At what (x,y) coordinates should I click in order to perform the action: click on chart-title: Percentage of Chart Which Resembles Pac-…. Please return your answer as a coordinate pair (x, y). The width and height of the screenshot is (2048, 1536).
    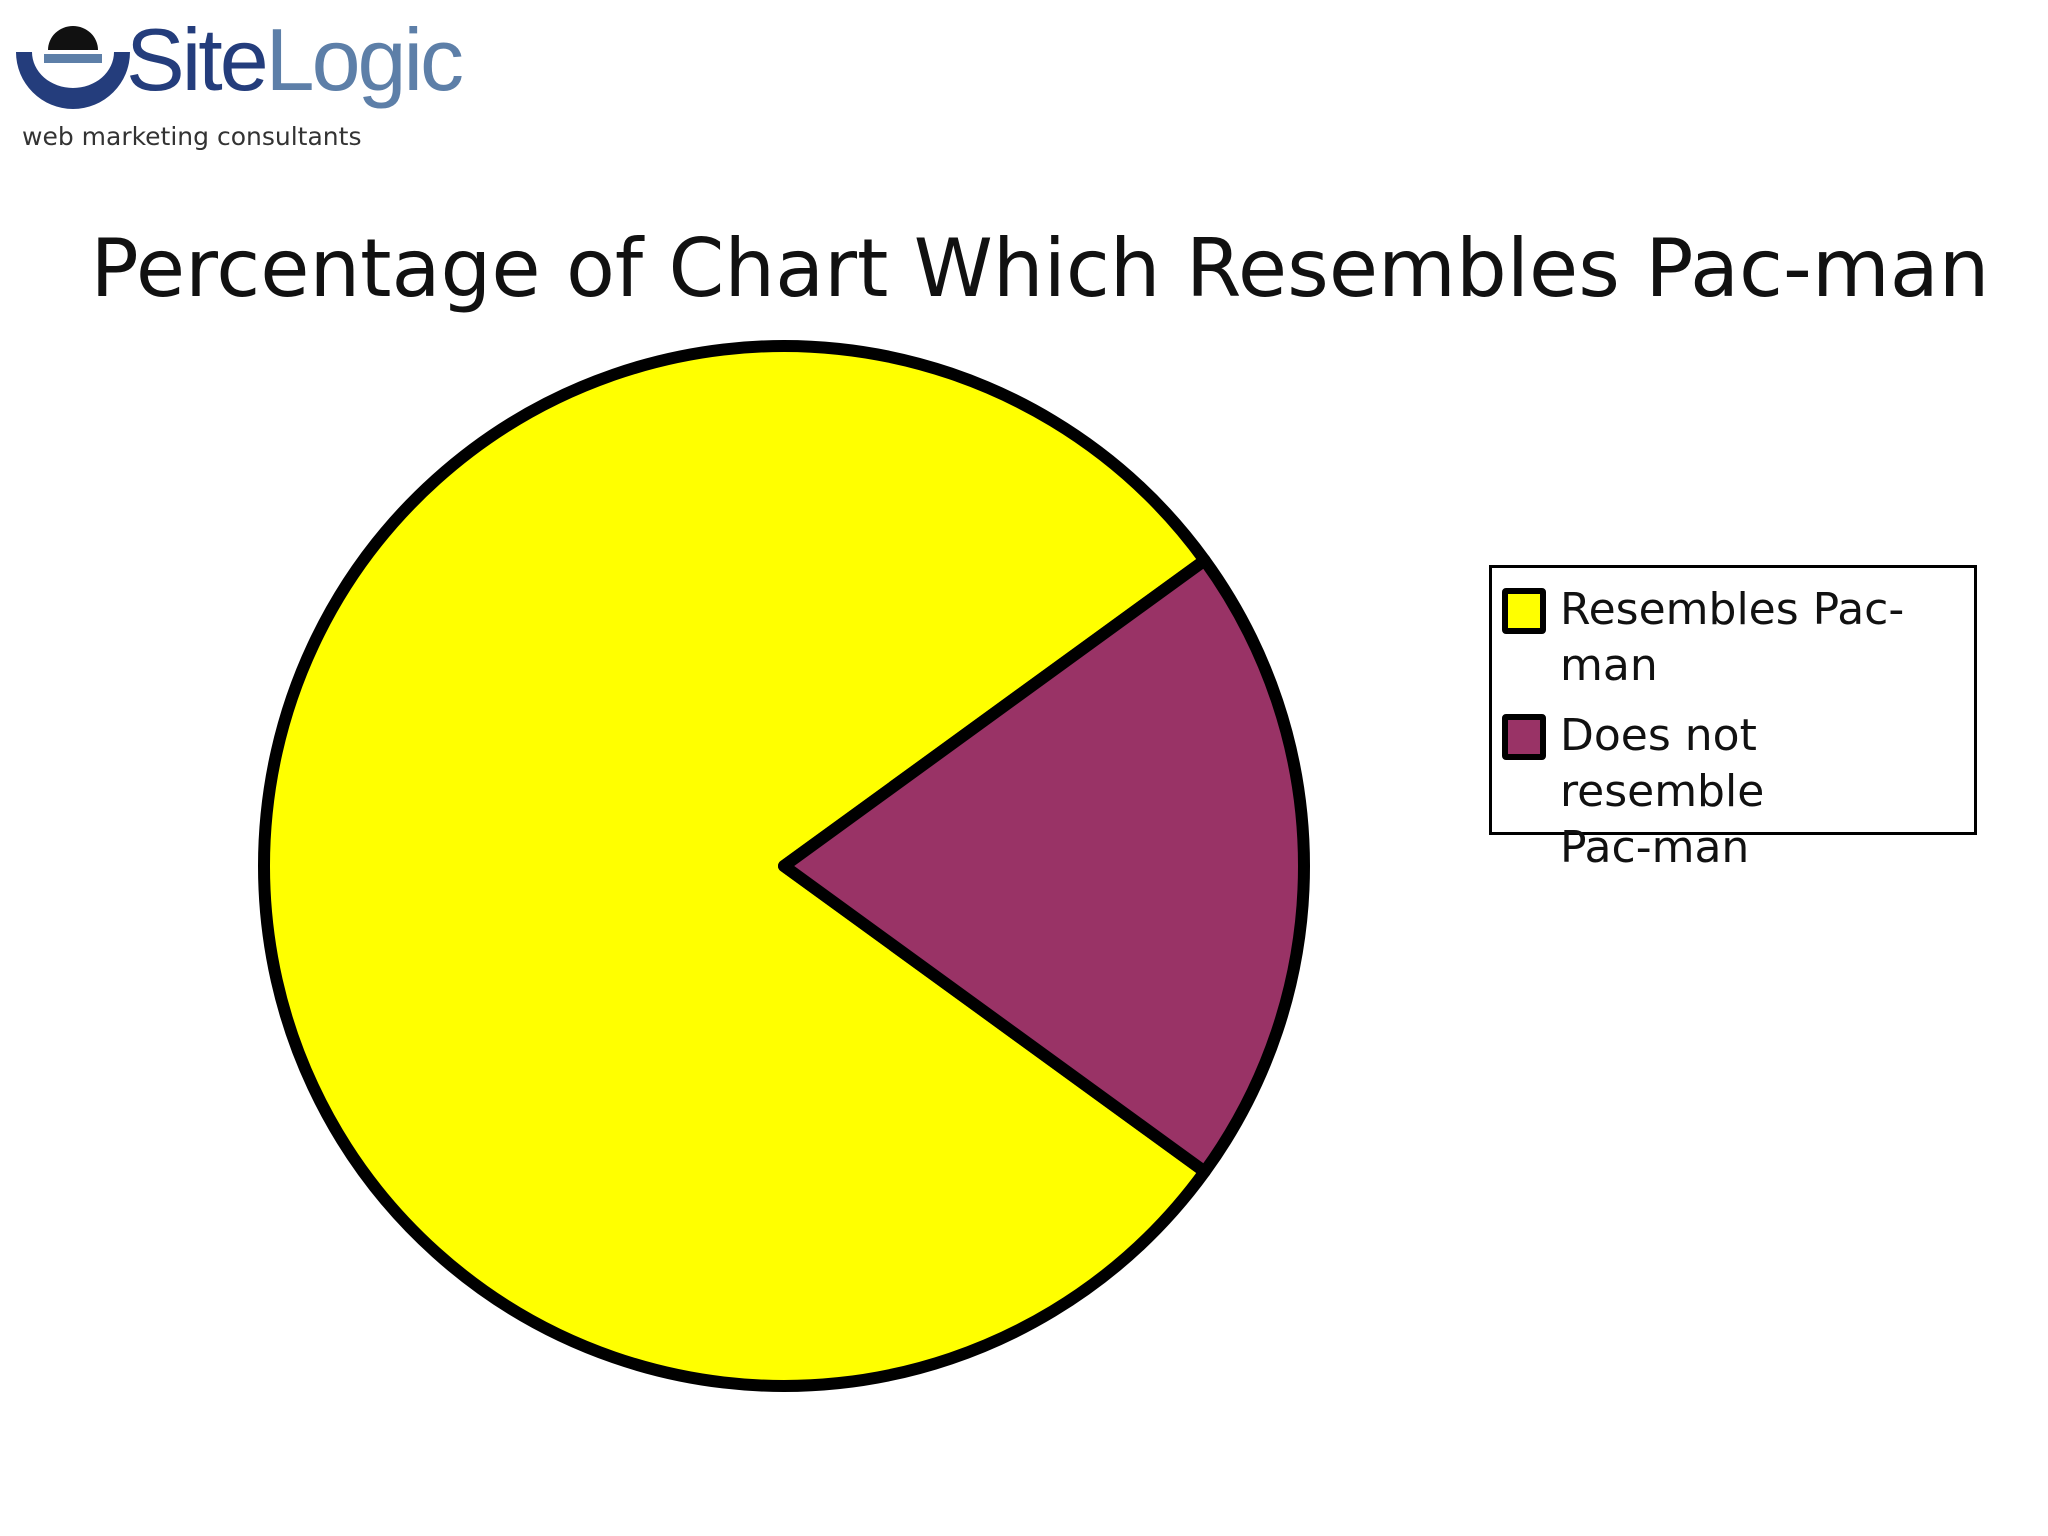
    Looking at the image, I should click on (1040, 268).